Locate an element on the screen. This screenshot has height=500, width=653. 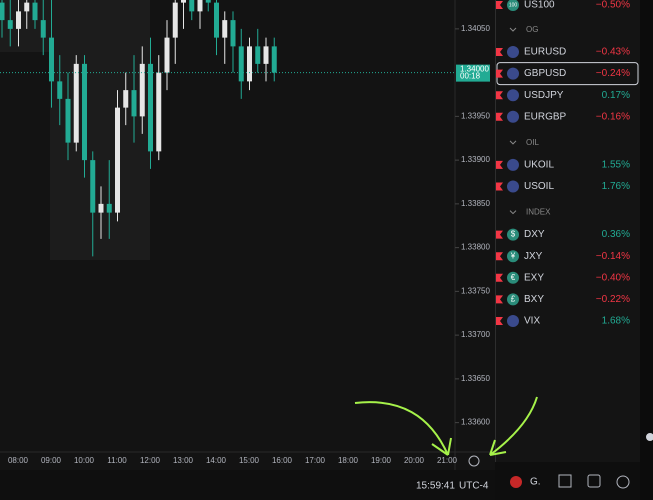
time-tick-label: 12:00 is located at coordinates (150, 460).